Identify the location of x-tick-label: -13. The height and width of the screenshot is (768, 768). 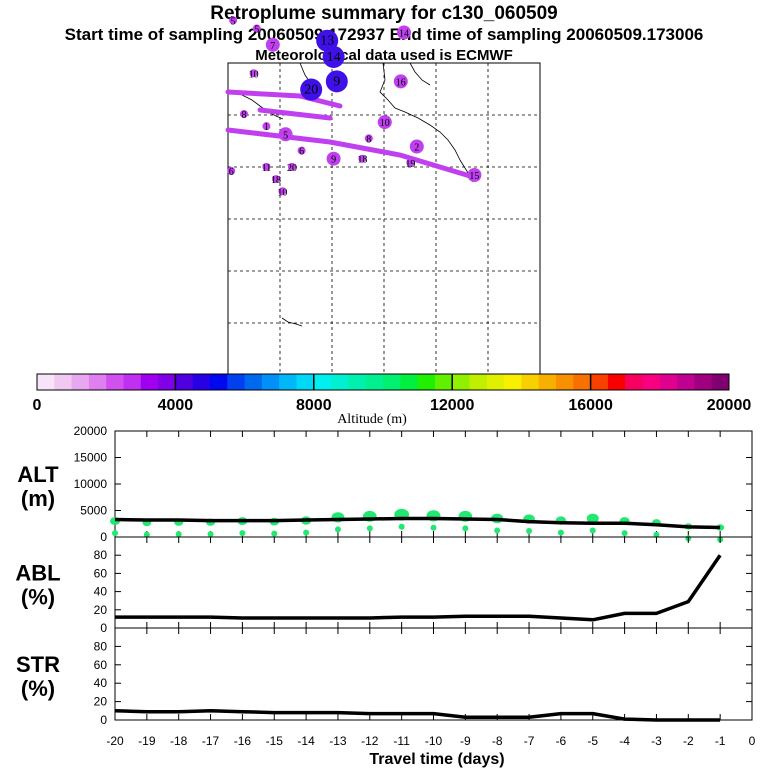
(338, 741).